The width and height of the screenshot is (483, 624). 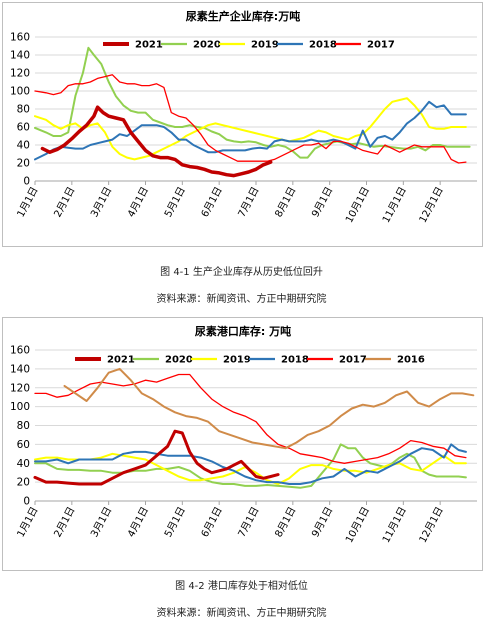 What do you see at coordinates (241, 272) in the screenshot?
I see `figure-1-caption: 图 4-1 生产企业库存从历史低位回升` at bounding box center [241, 272].